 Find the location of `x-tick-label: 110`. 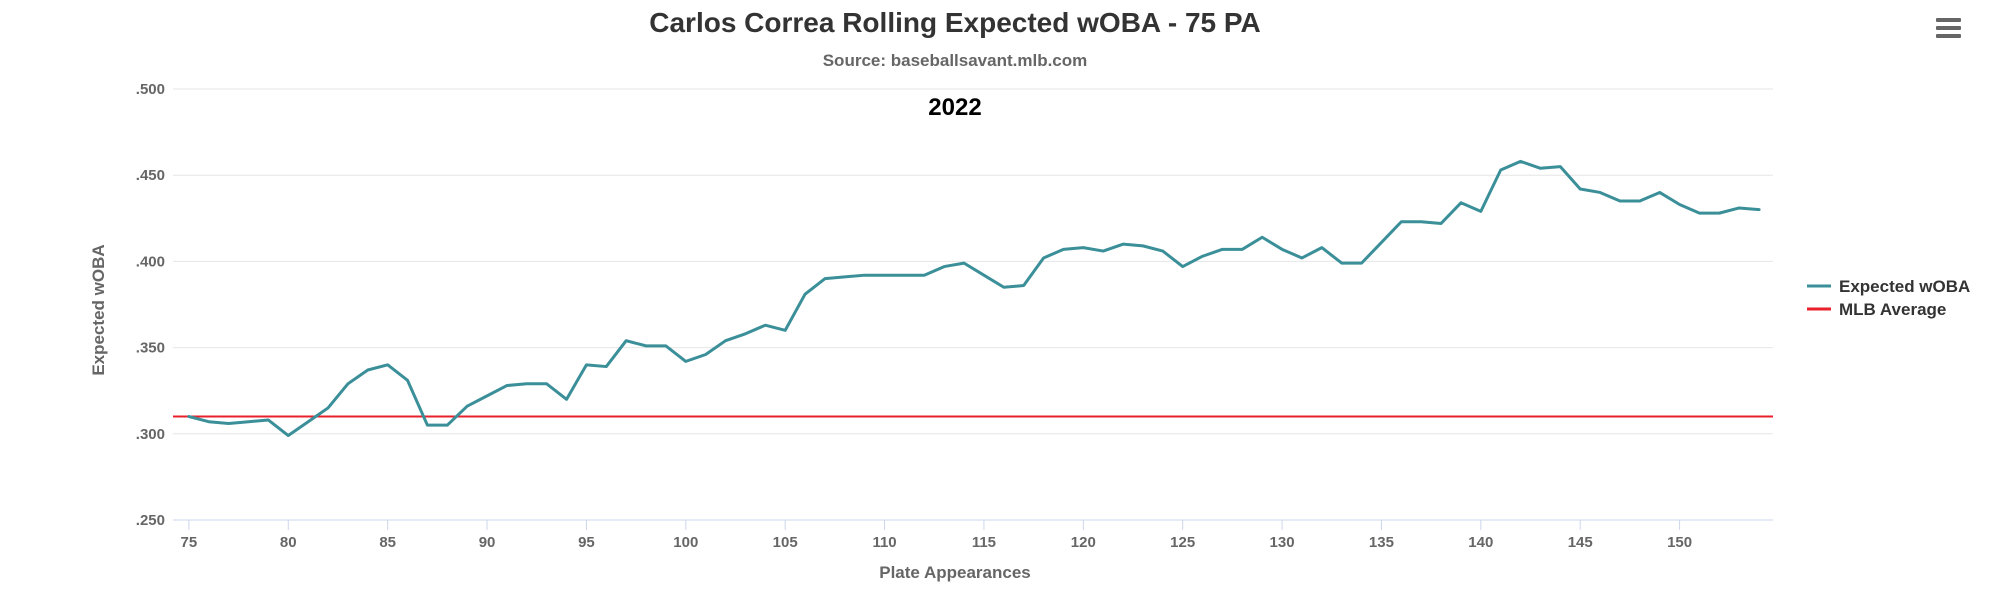

x-tick-label: 110 is located at coordinates (884, 542).